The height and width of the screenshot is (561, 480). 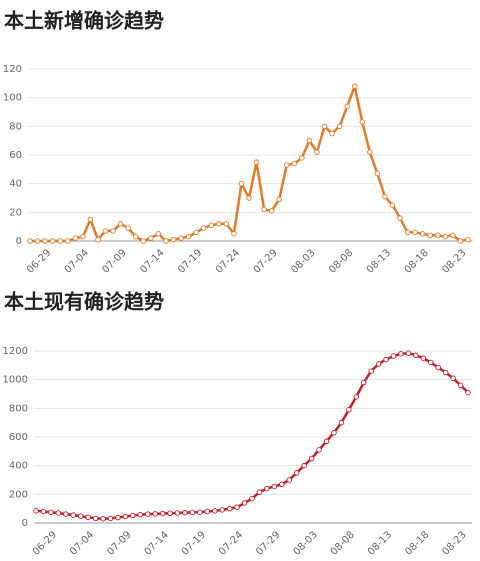 I want to click on x-tick-label: 08-08, so click(x=341, y=261).